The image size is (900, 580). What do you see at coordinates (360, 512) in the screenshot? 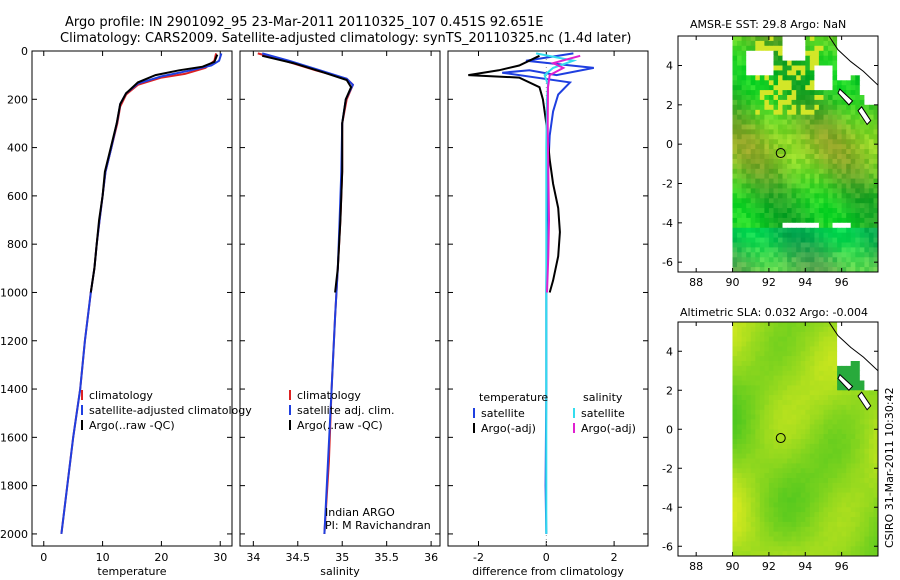
I see `profile-annotation-line1: Indian ARGO` at bounding box center [360, 512].